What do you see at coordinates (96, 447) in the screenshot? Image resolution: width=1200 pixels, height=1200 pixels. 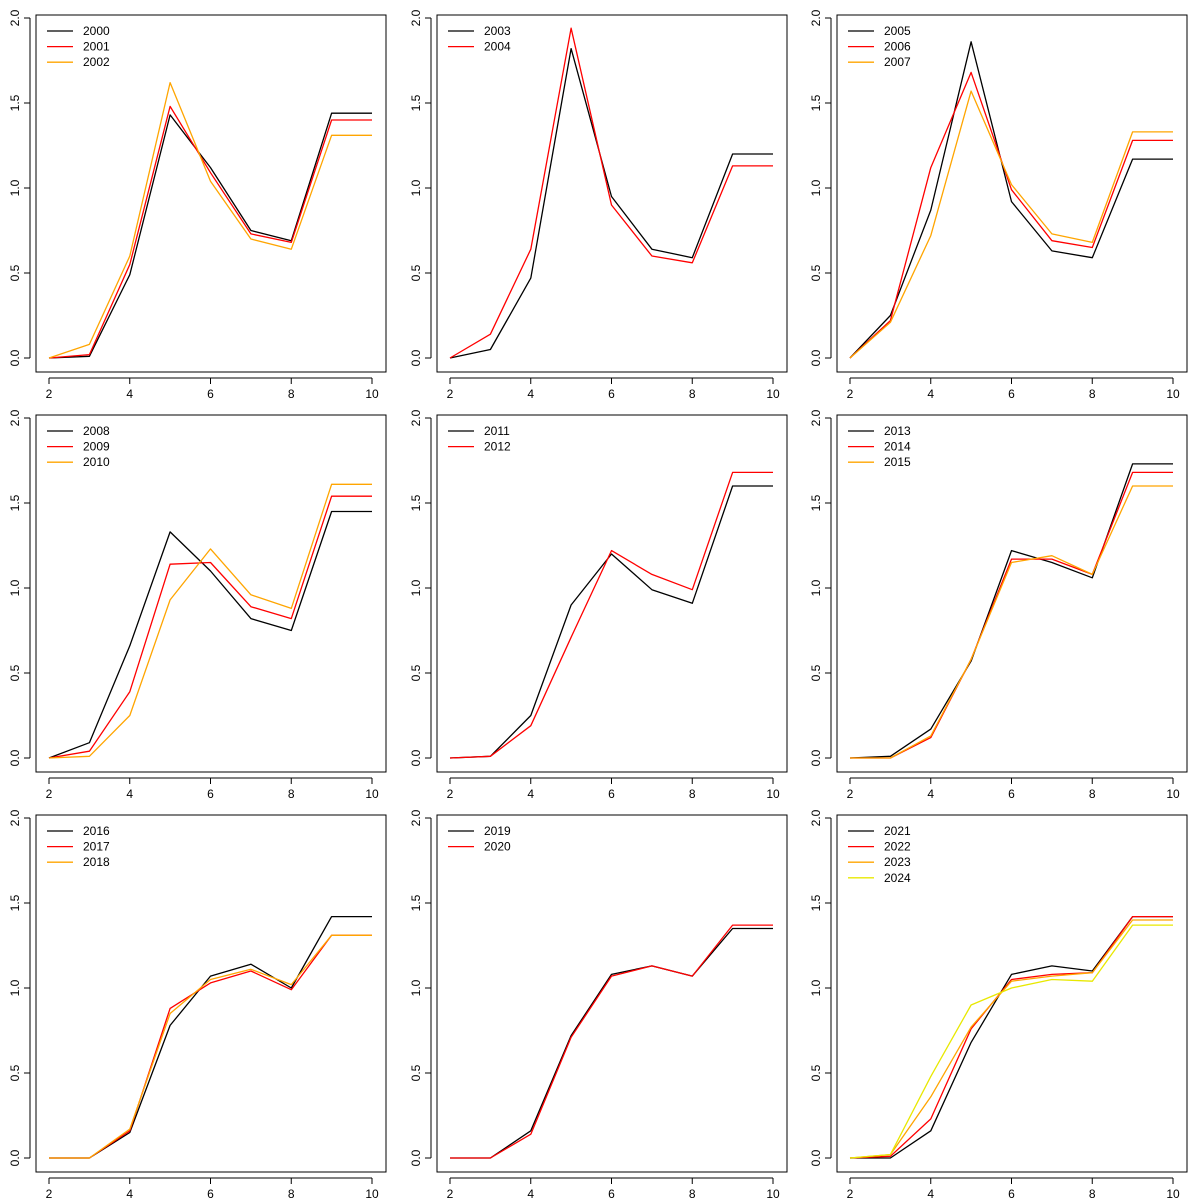 I see `legend-label: 2009` at bounding box center [96, 447].